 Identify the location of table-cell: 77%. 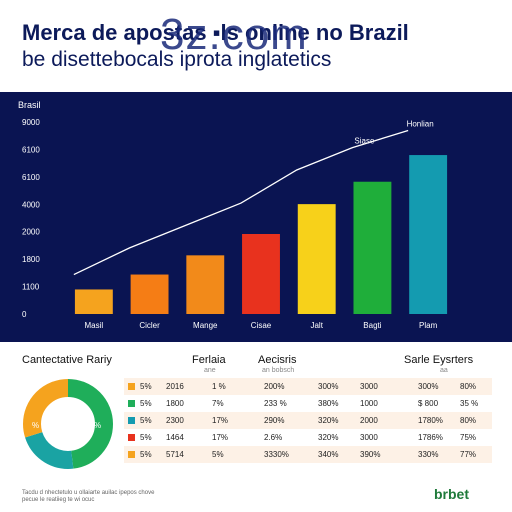
(468, 454).